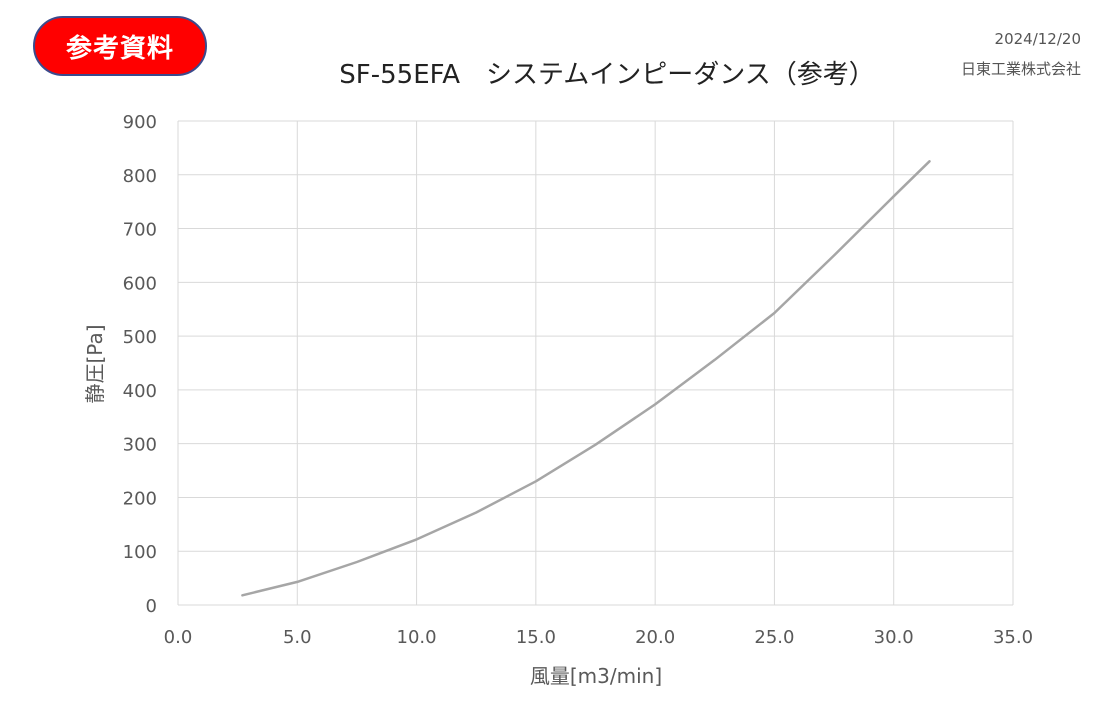  Describe the element at coordinates (140, 552) in the screenshot. I see `y-tick-label: 100` at that location.